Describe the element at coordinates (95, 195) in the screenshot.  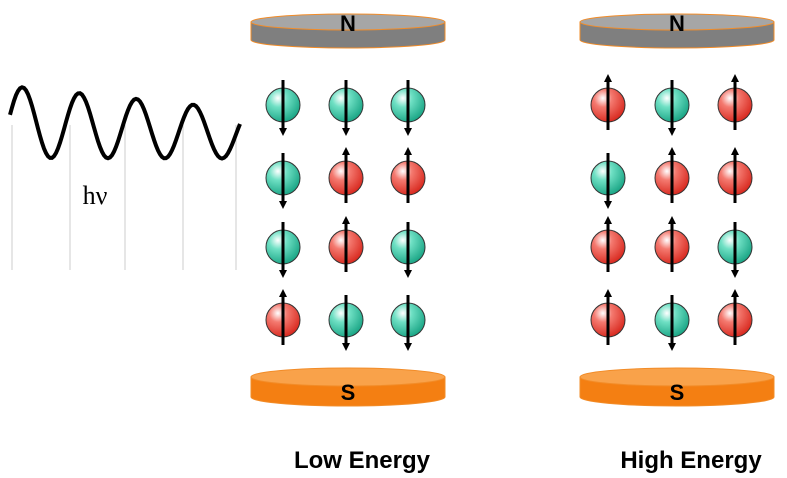
I see `wave-label: hν` at that location.